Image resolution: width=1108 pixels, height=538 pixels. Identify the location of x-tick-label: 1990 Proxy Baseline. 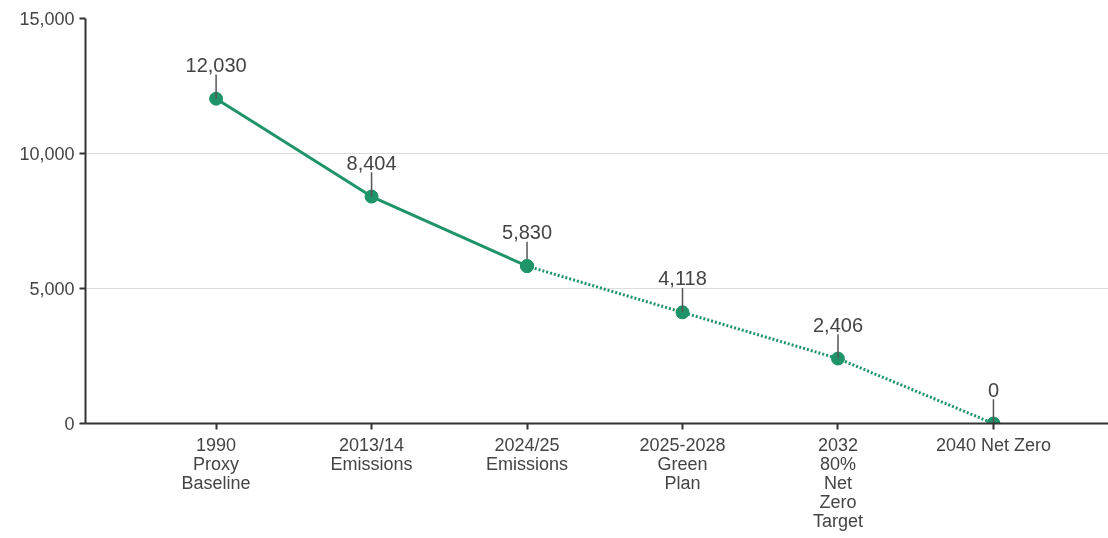
(216, 463).